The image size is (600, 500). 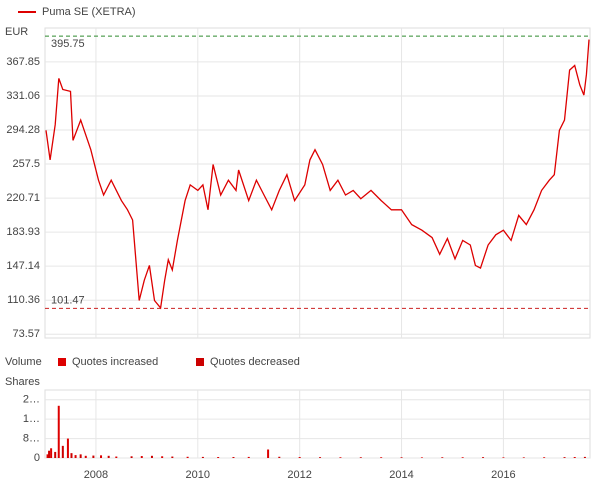 I want to click on y-tick-label: 0, so click(x=37, y=458).